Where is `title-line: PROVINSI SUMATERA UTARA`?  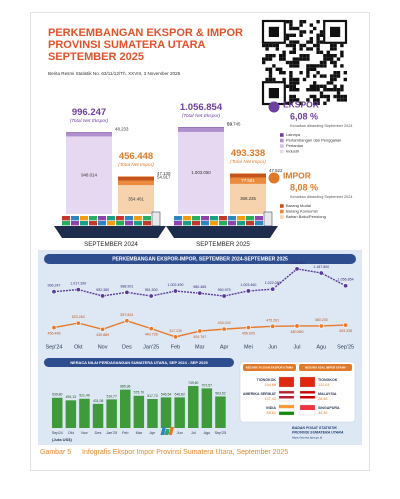 title-line: PROVINSI SUMATERA UTARA is located at coordinates (127, 45).